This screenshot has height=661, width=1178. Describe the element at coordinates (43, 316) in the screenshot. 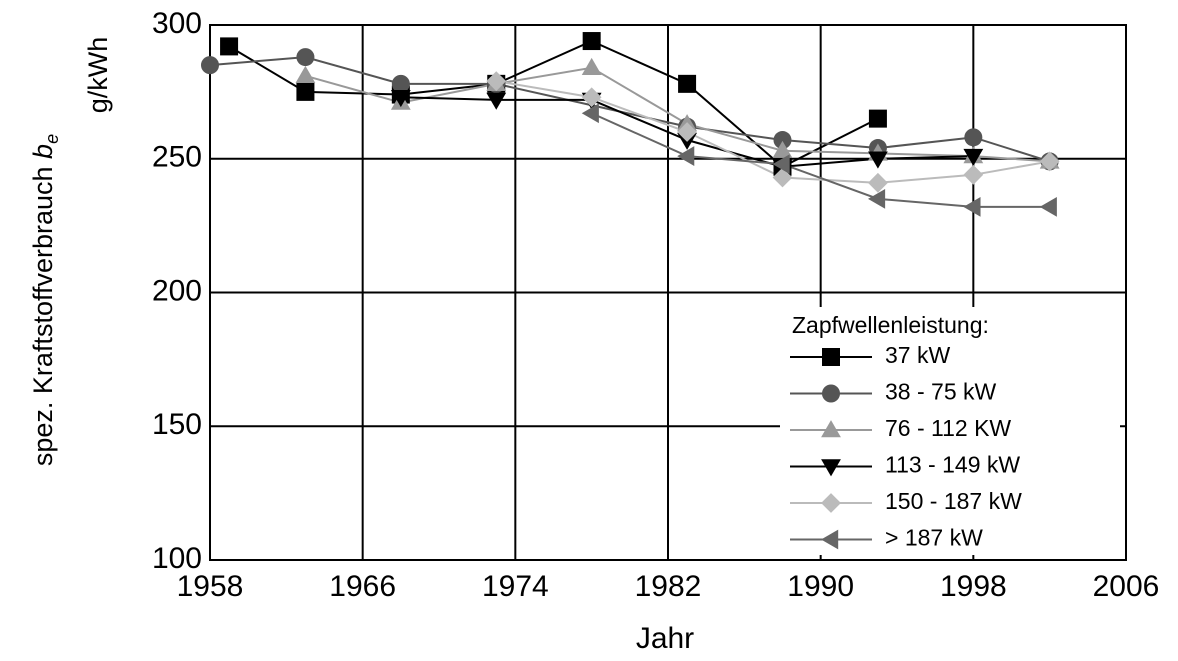

I see `y-axis-label-text: spez. Kraftstoffverbrauch` at that location.